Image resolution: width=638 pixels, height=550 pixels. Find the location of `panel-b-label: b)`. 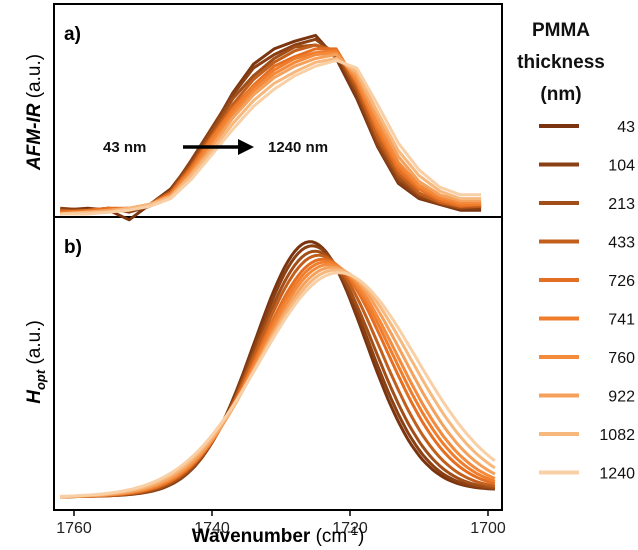

panel-b-label: b) is located at coordinates (73, 247).